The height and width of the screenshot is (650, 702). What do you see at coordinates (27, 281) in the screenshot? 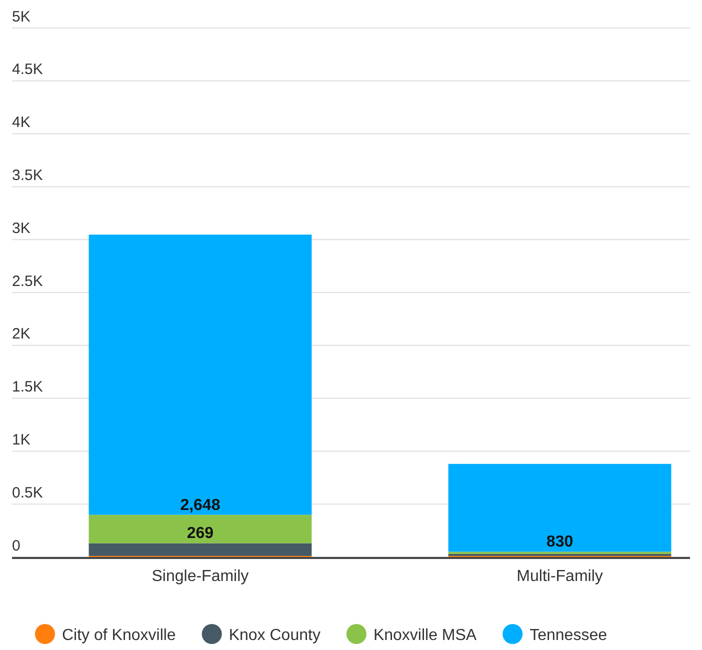
I see `y-tick-label: 2.5K` at bounding box center [27, 281].